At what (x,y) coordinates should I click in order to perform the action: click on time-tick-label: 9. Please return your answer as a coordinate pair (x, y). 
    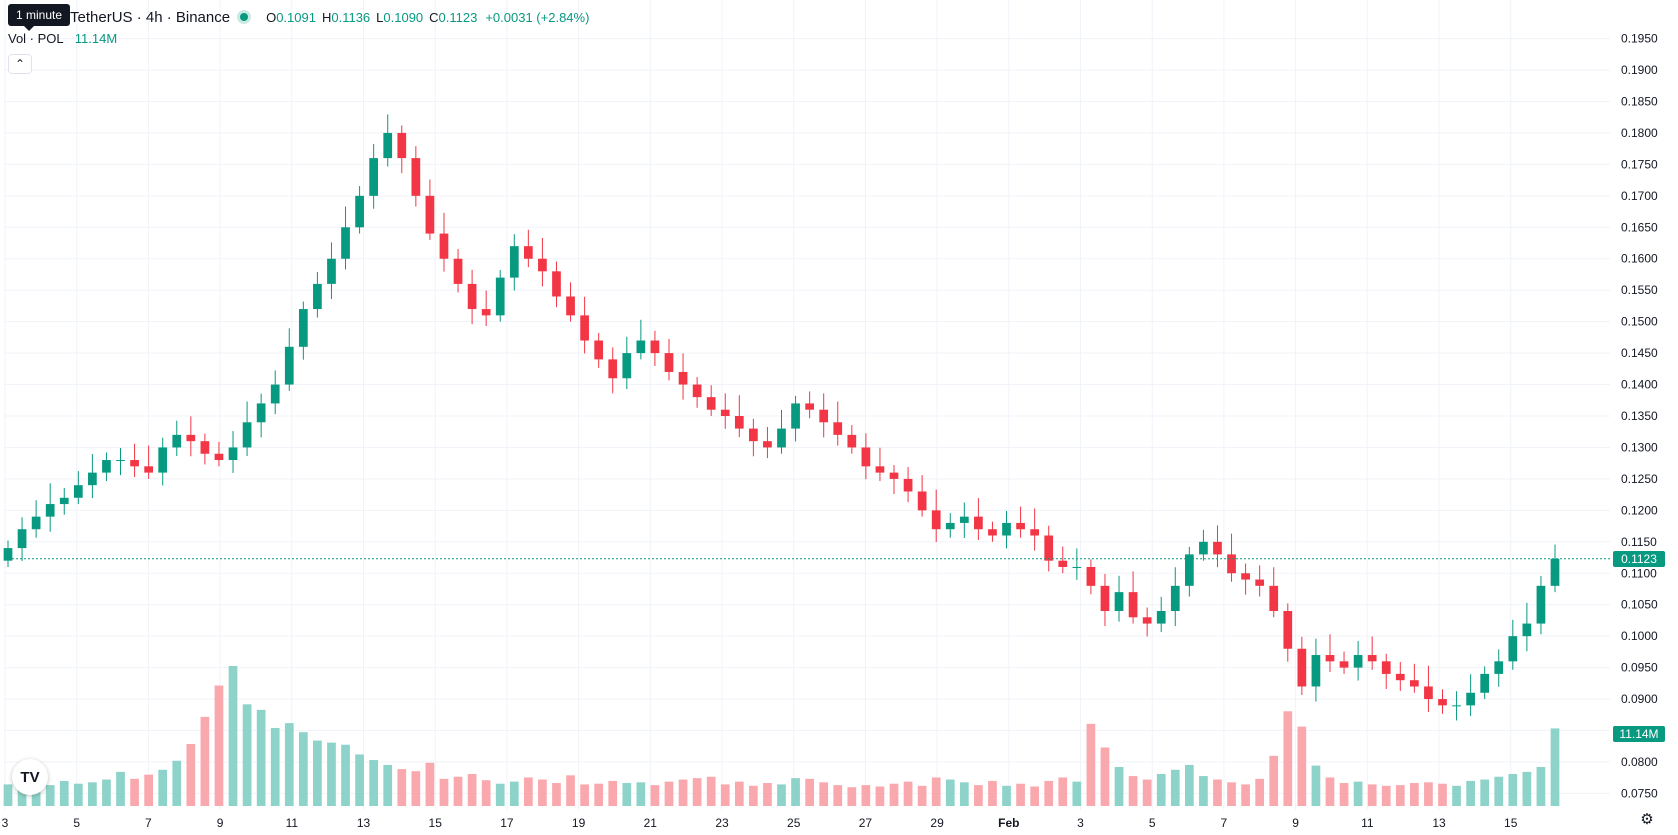
    Looking at the image, I should click on (220, 823).